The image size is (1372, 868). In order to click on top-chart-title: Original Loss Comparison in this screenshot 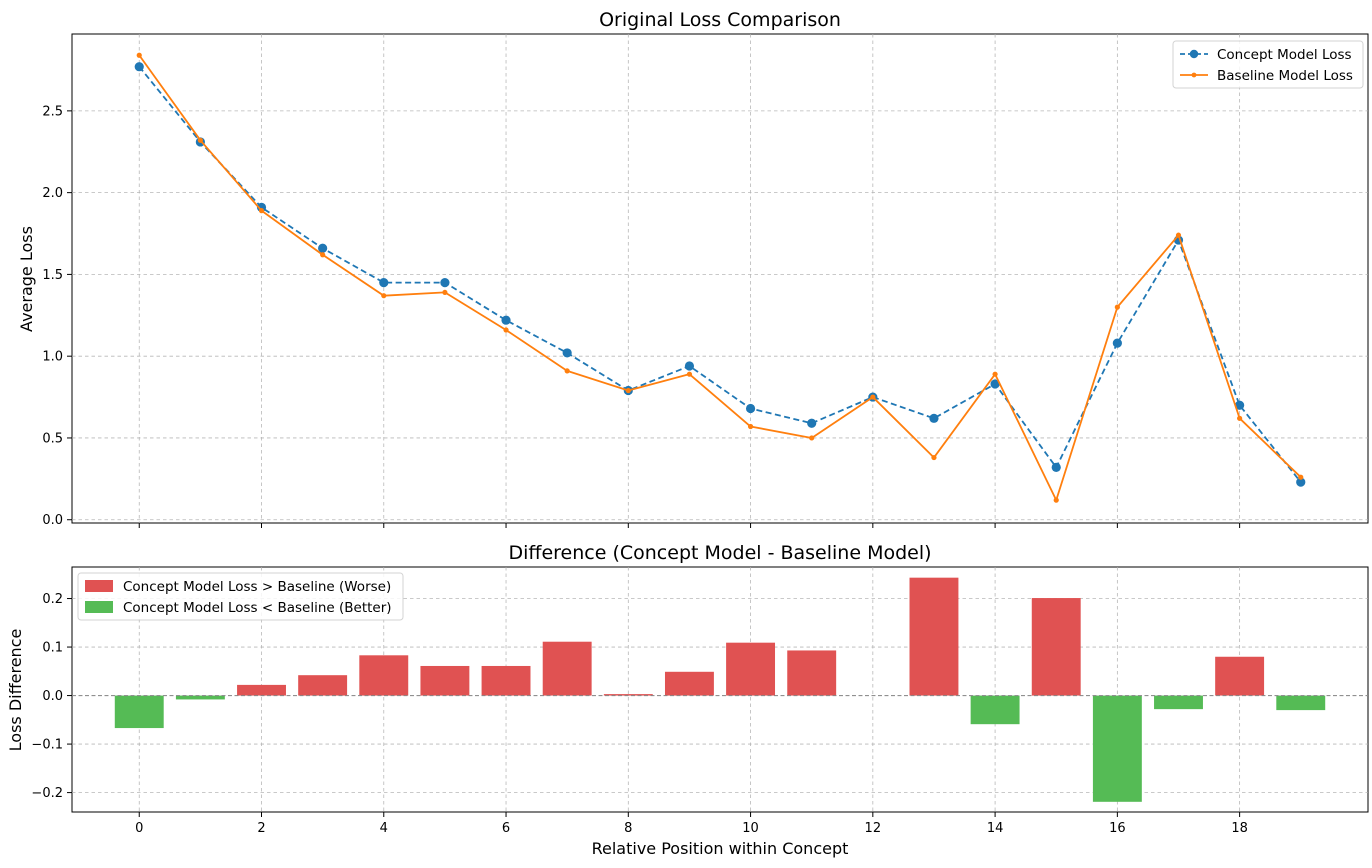, I will do `click(720, 20)`.